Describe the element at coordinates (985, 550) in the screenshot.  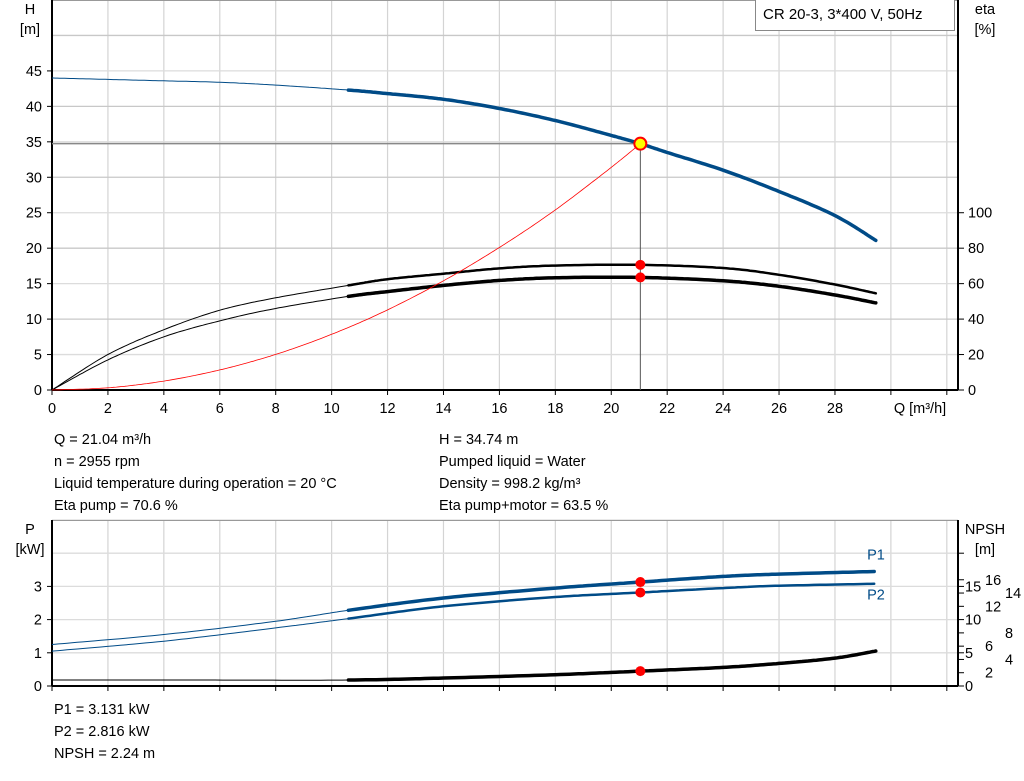
I see `y2-axis-unit: [m]` at that location.